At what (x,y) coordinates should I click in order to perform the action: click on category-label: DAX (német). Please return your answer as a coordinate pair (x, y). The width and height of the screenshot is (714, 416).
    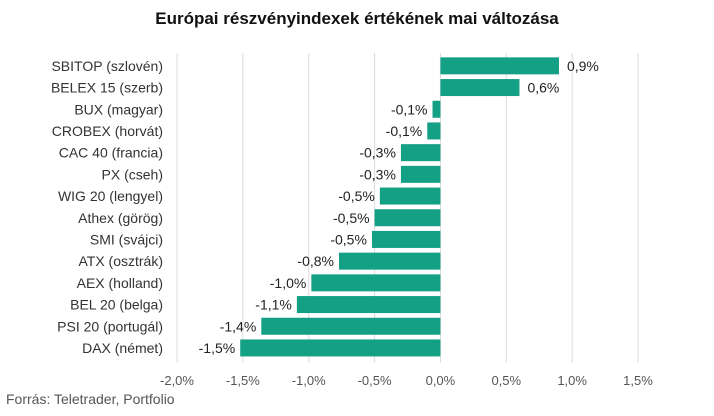
    Looking at the image, I should click on (122, 348).